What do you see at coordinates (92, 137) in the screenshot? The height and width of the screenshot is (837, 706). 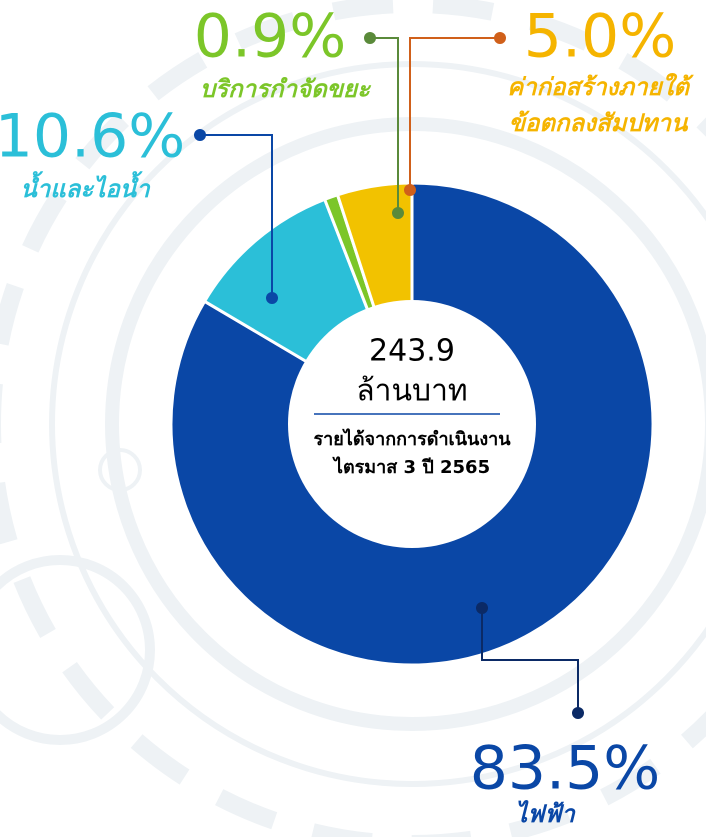 I see `value-label: 10.6%` at bounding box center [92, 137].